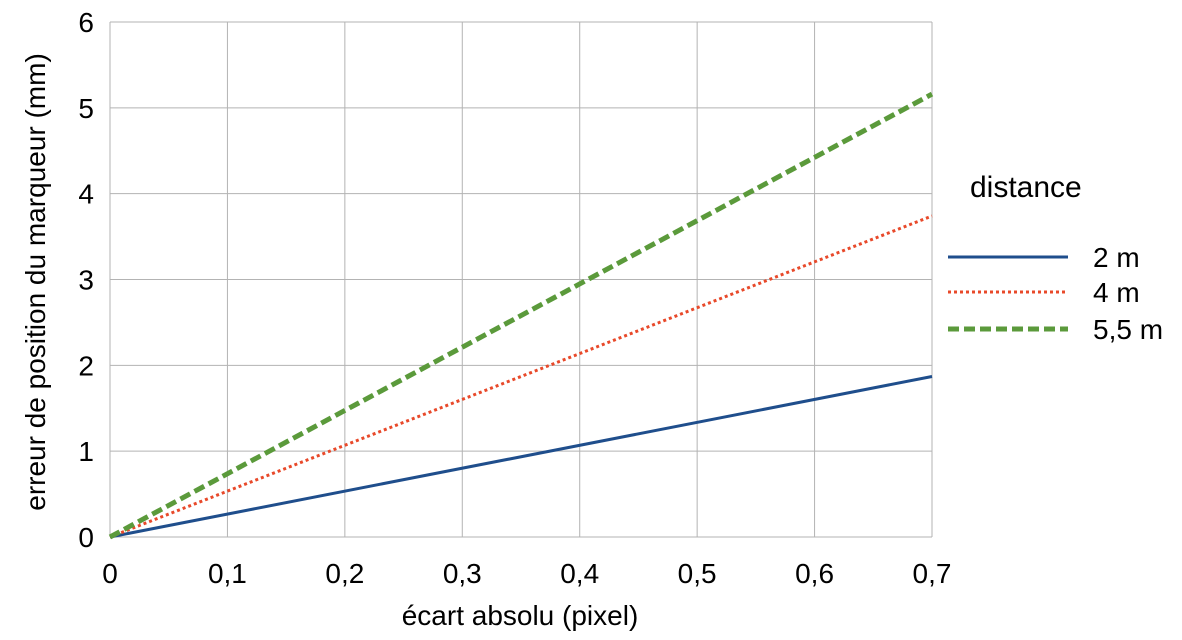 The width and height of the screenshot is (1182, 640). I want to click on y-tick-label: 5, so click(86, 108).